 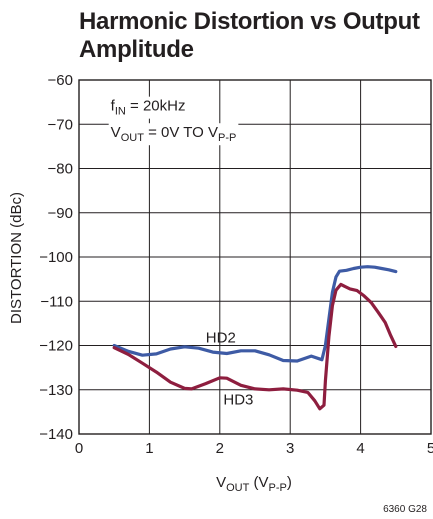 I want to click on series-label-hd3: HD3, so click(x=238, y=399).